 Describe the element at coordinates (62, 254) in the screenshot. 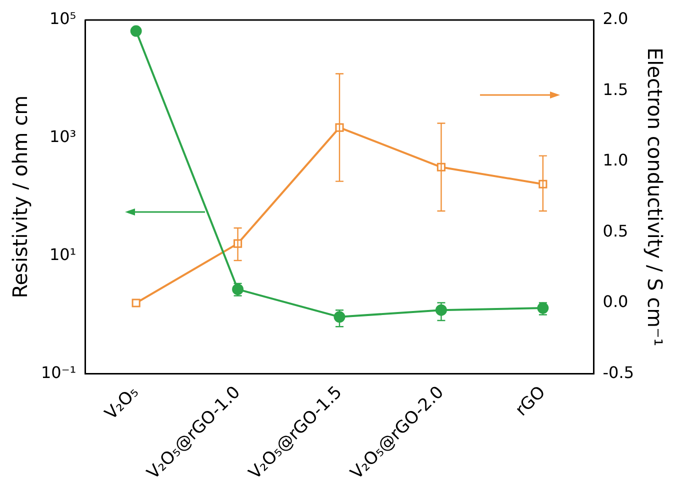

I see `y-tick-label: 10¹` at that location.